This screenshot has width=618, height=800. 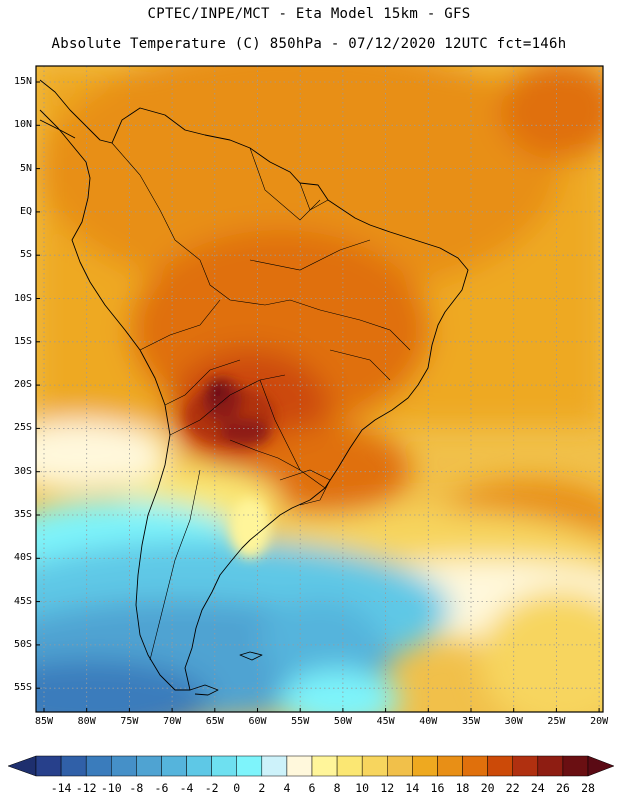 I want to click on colorbar-label: 0, so click(x=237, y=788).